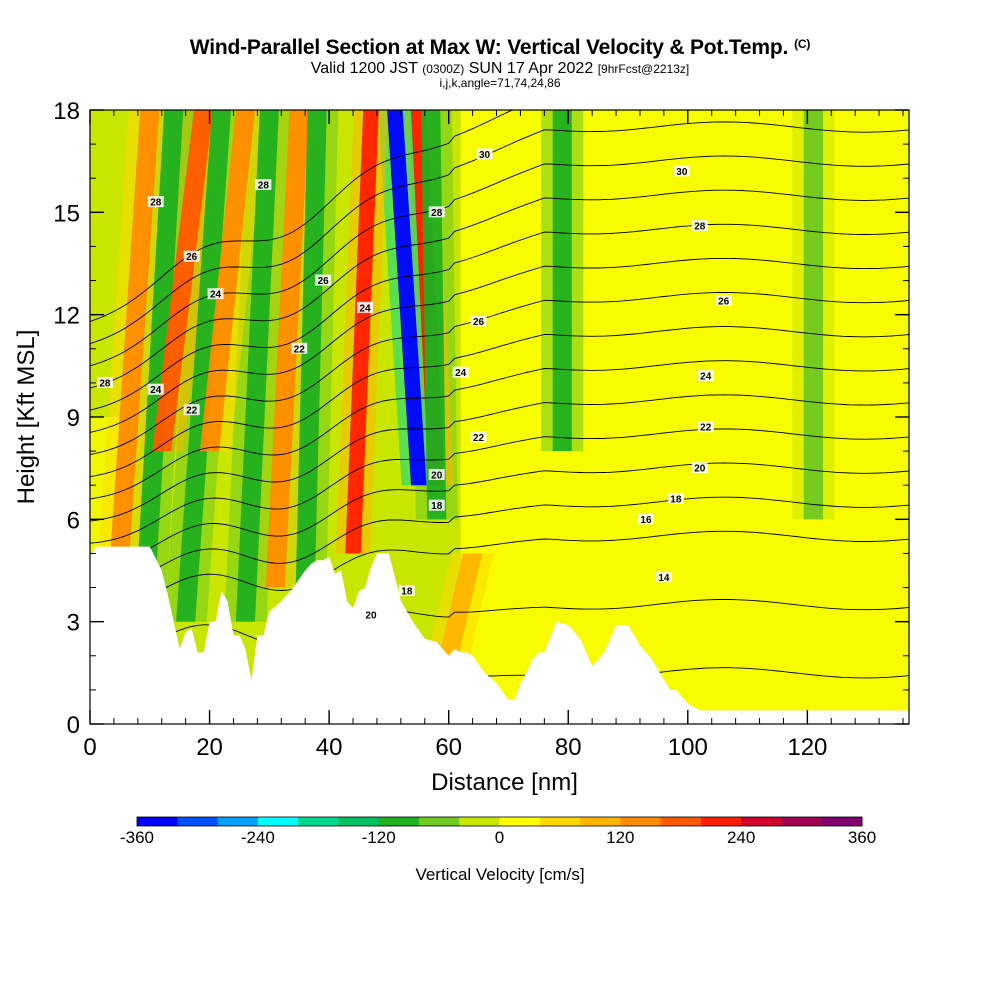  I want to click on colorbar-tick-label: 0, so click(499, 837).